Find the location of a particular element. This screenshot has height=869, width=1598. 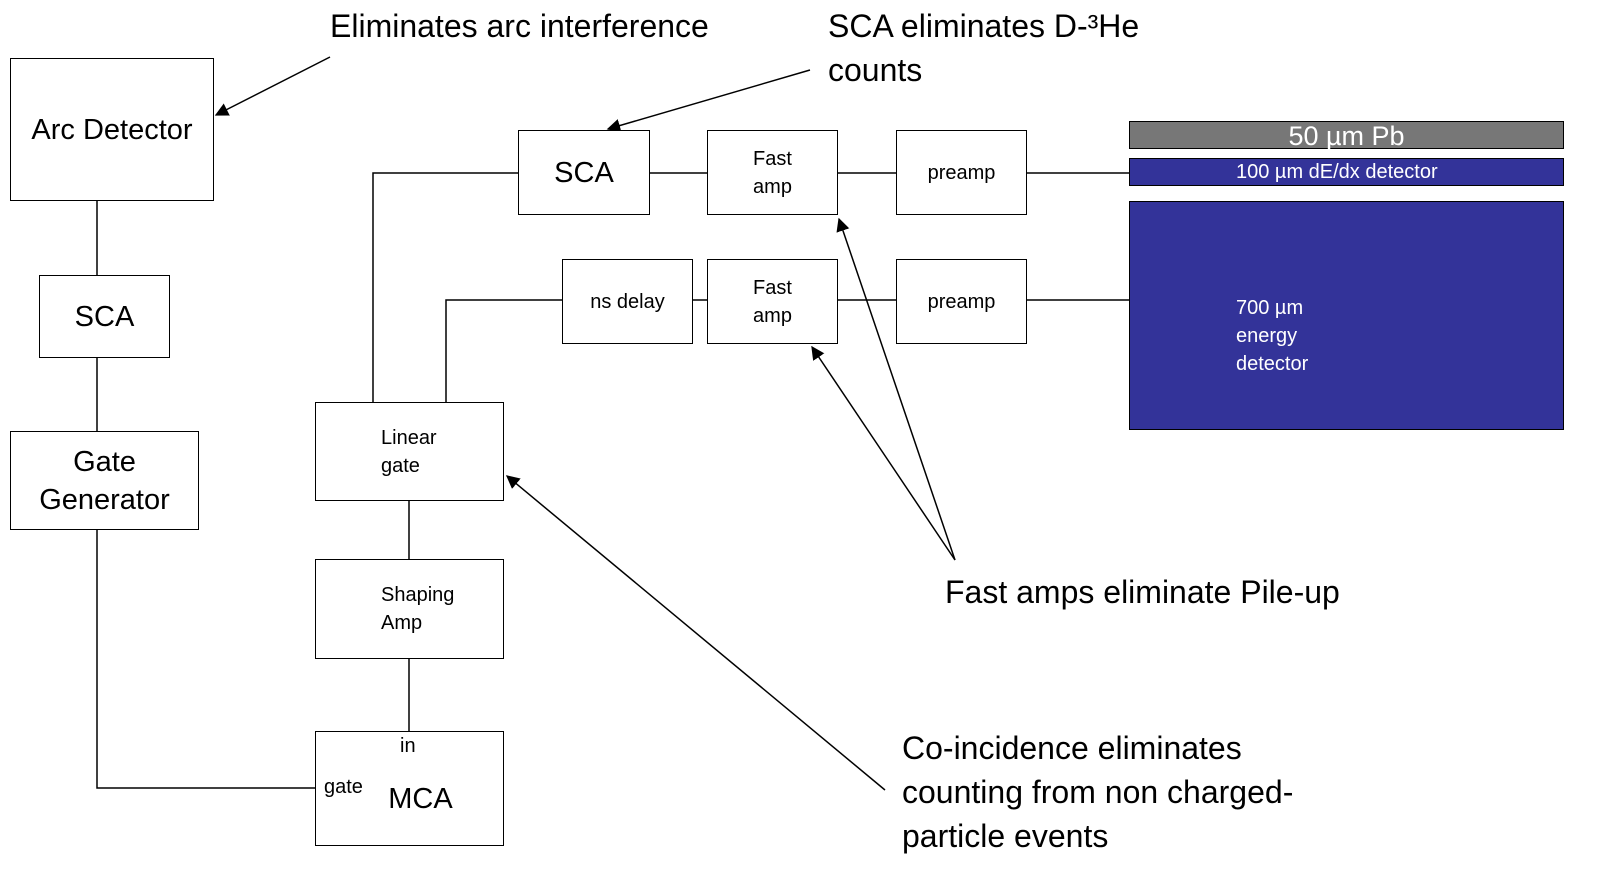

annotation: Fast amps eliminate Pile-up is located at coordinates (1142, 592).